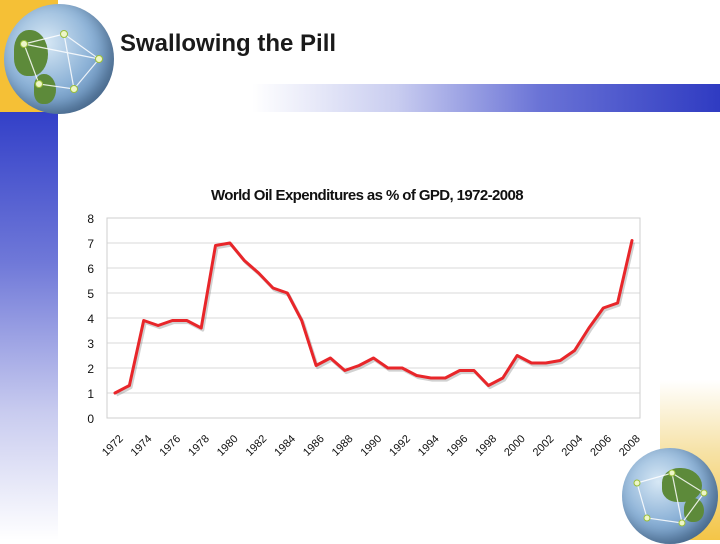  Describe the element at coordinates (199, 446) in the screenshot. I see `x-tick-label: 1978` at that location.